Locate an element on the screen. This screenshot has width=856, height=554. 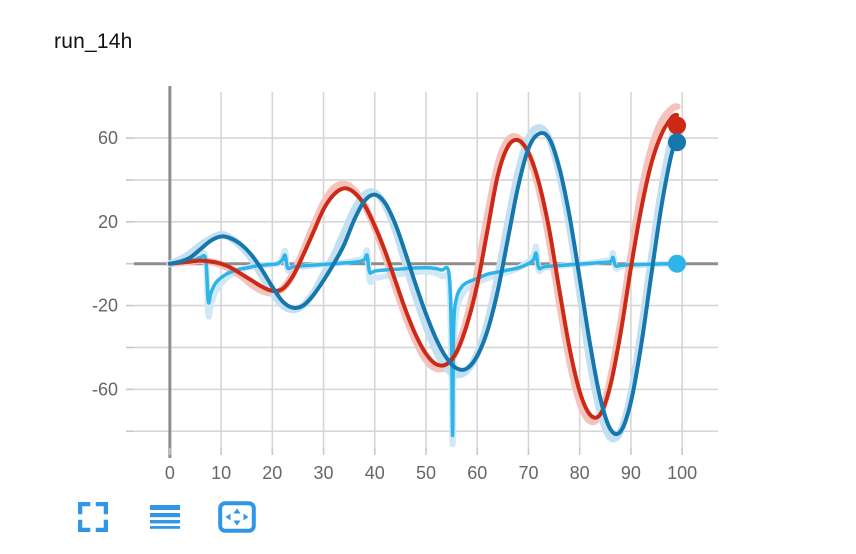
endpoint-dot-blue is located at coordinates (677, 142).